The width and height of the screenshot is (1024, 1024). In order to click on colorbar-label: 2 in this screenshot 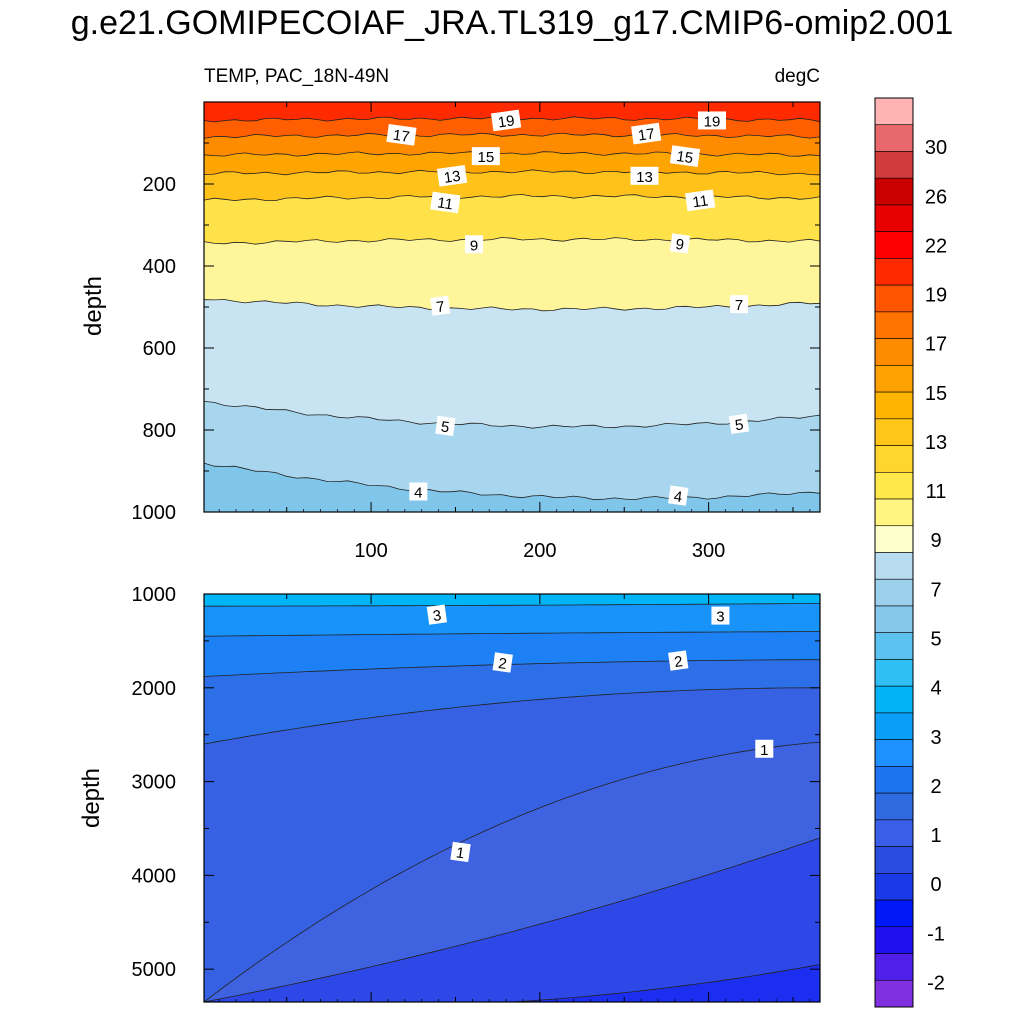, I will do `click(935, 787)`.